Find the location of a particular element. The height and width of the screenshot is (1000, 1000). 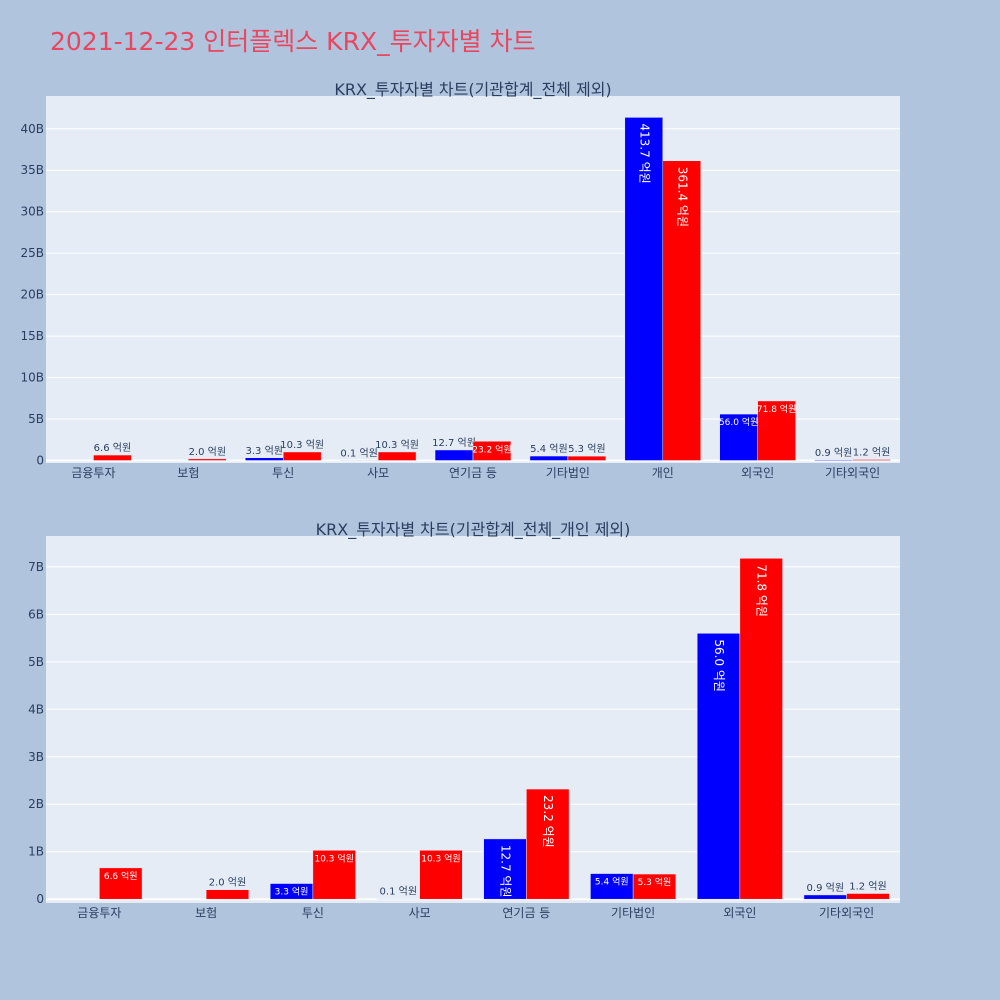

y-tick-label: 40B is located at coordinates (32, 129).